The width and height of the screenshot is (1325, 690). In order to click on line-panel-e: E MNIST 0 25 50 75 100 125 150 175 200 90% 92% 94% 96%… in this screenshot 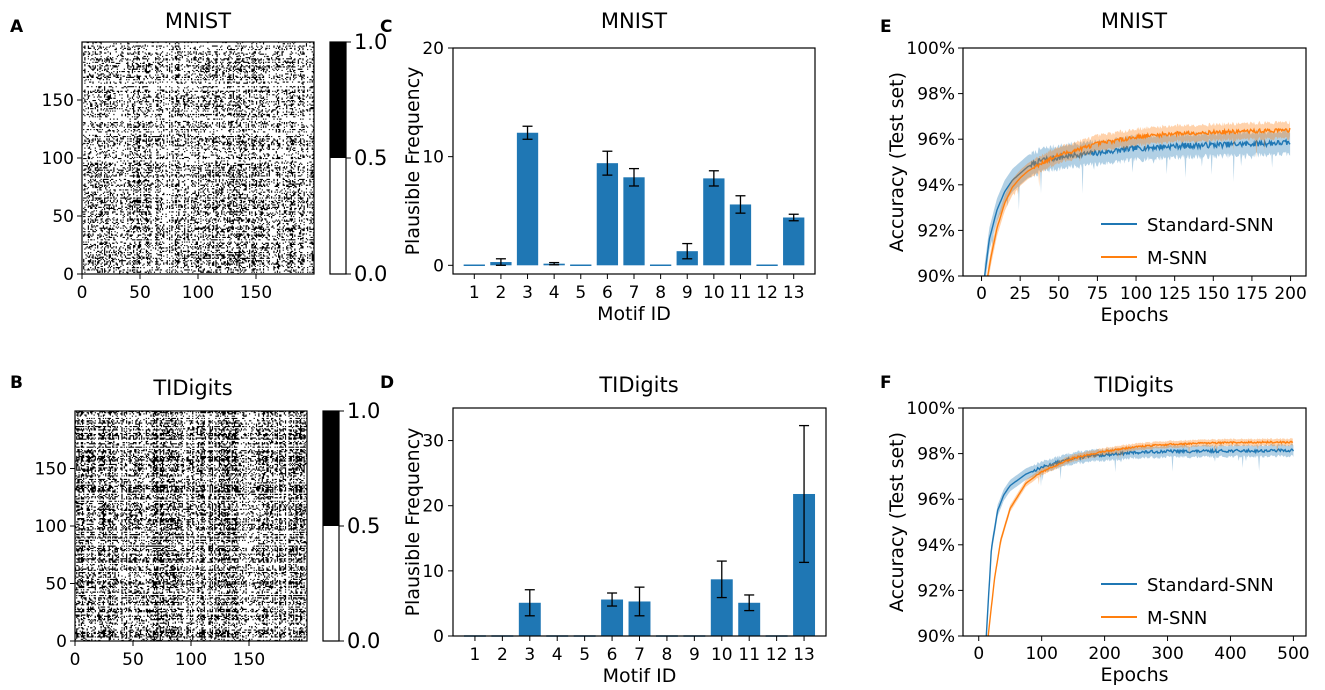, I will do `click(1093, 167)`.